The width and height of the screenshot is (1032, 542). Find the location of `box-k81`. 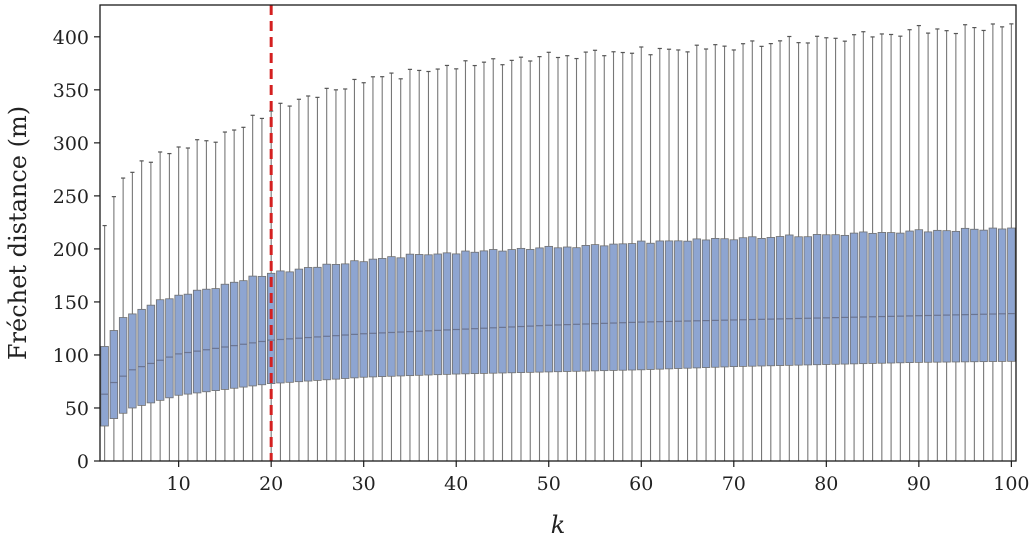

box-k81 is located at coordinates (835, 249).